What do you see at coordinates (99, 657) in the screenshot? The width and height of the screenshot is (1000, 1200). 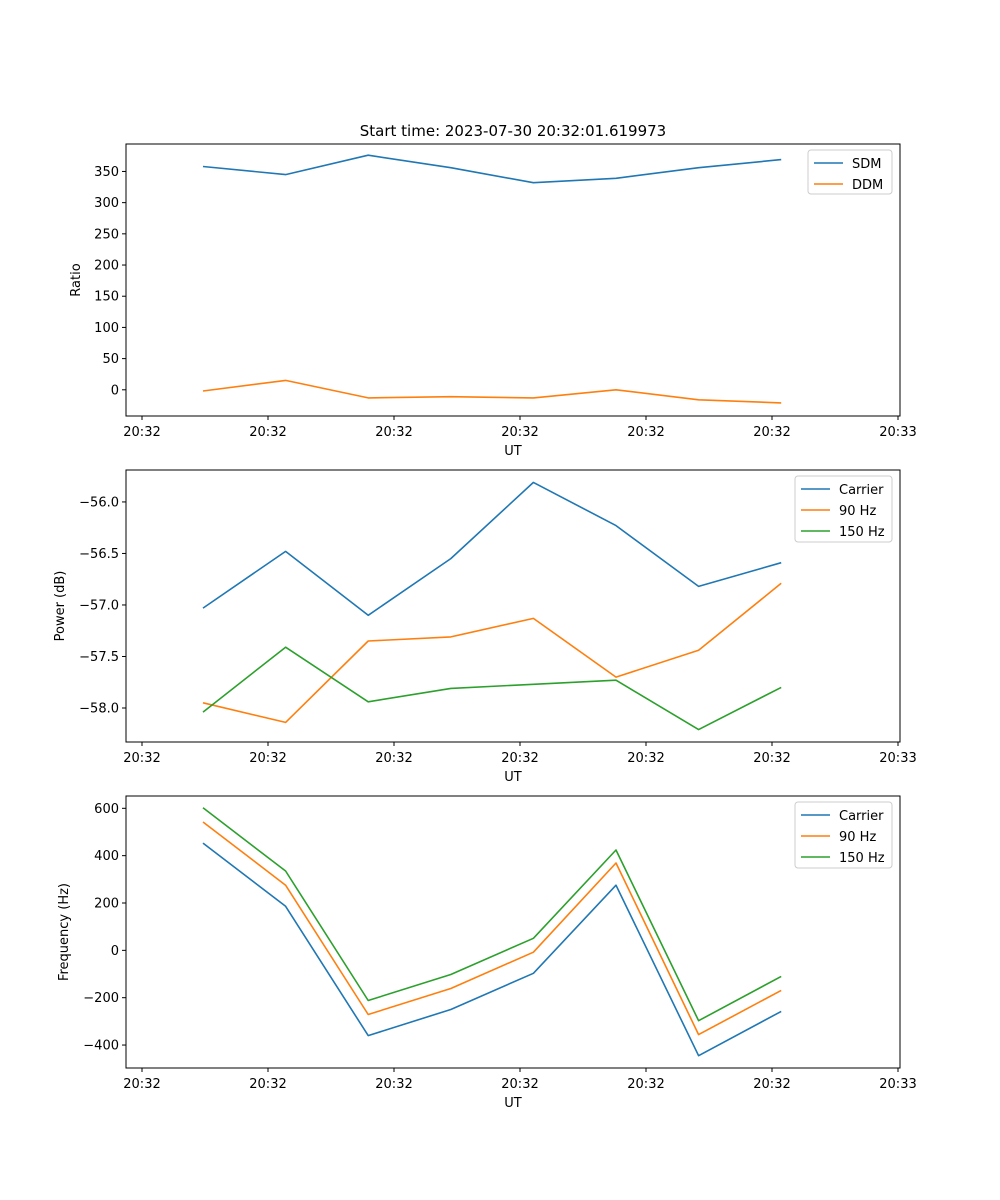 I see `y-tick-label: −57.5` at bounding box center [99, 657].